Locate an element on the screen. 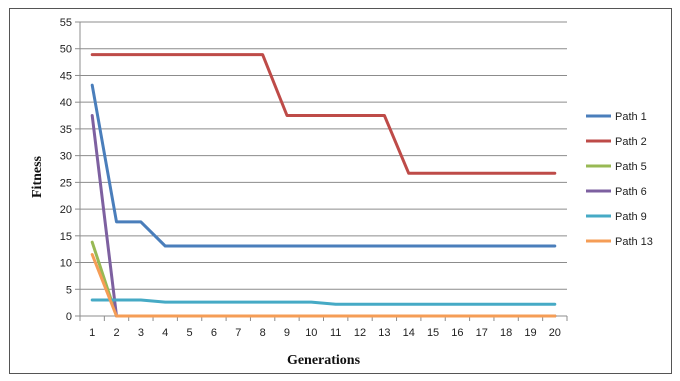 The height and width of the screenshot is (381, 680). y-tick-label-30: 30 is located at coordinates (66, 157).